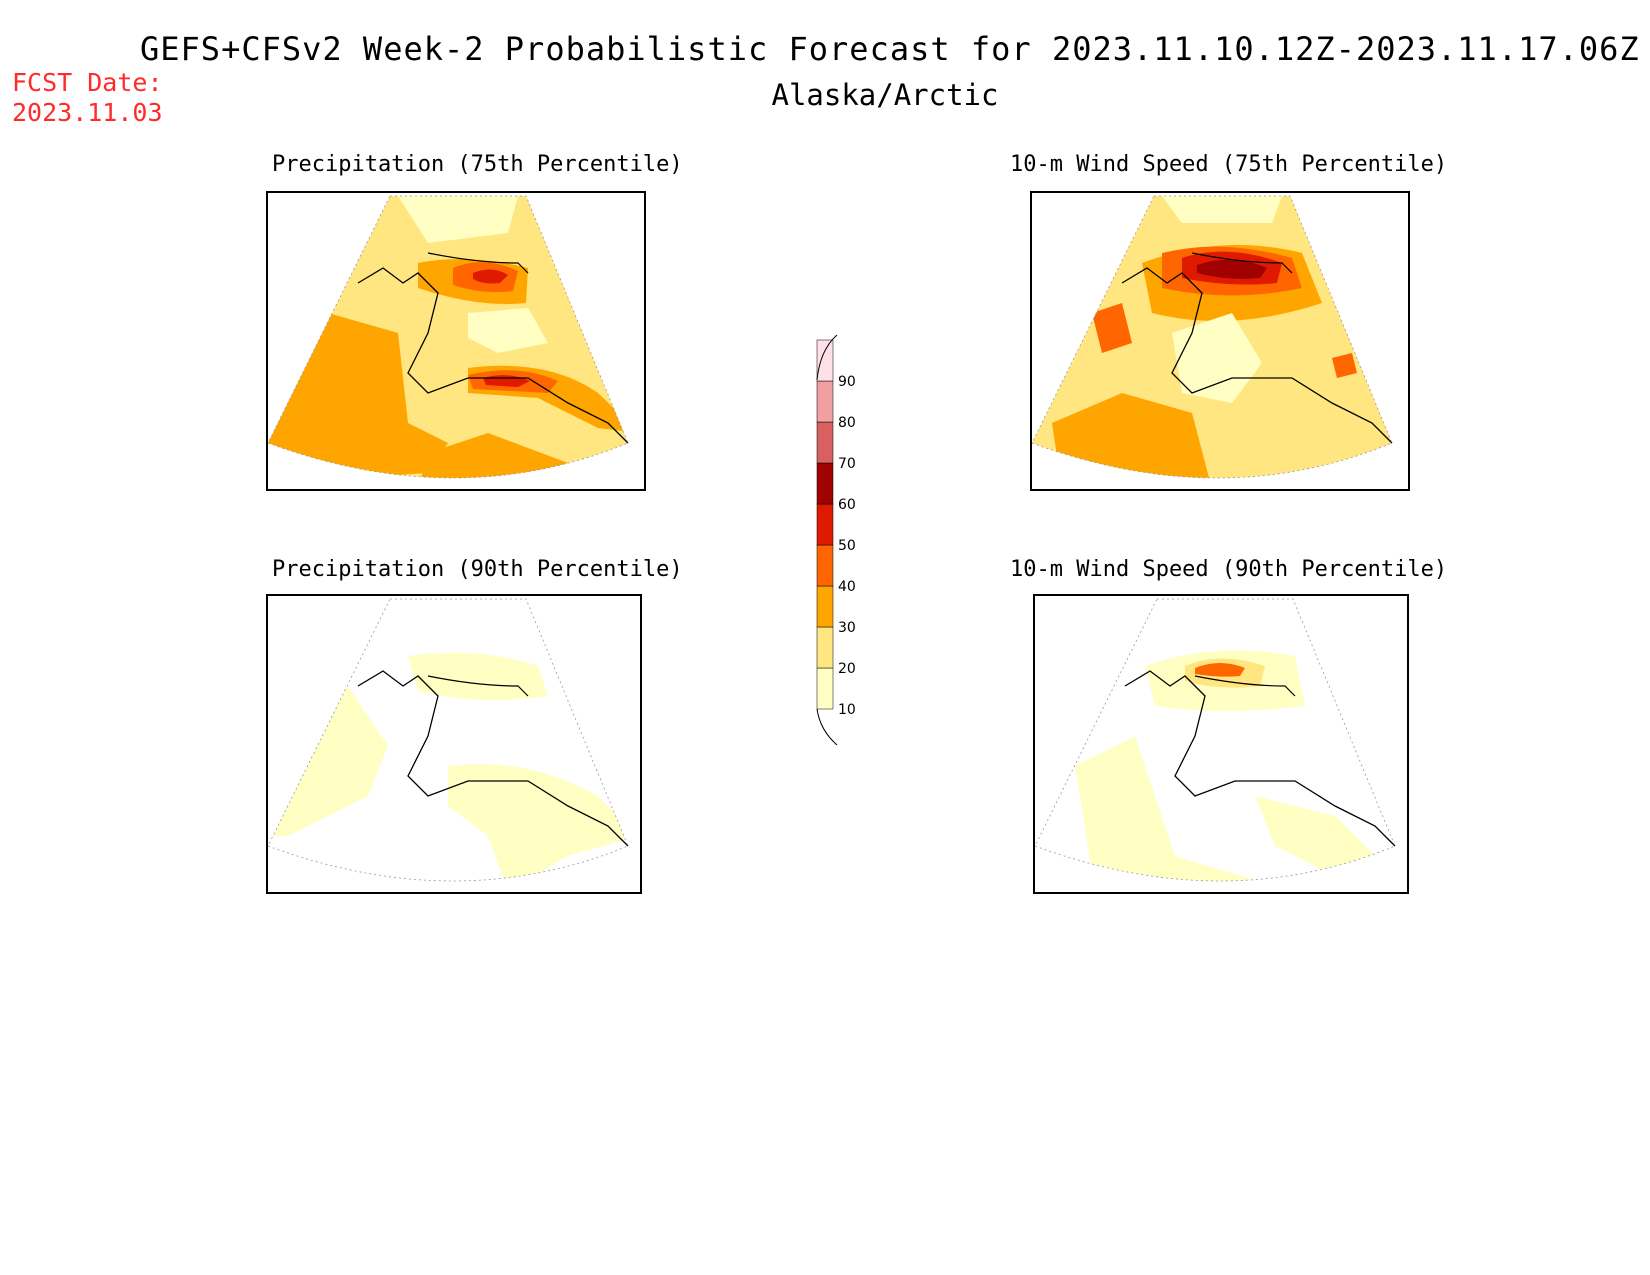  I want to click on colorbar-tick-label: 80, so click(847, 423).